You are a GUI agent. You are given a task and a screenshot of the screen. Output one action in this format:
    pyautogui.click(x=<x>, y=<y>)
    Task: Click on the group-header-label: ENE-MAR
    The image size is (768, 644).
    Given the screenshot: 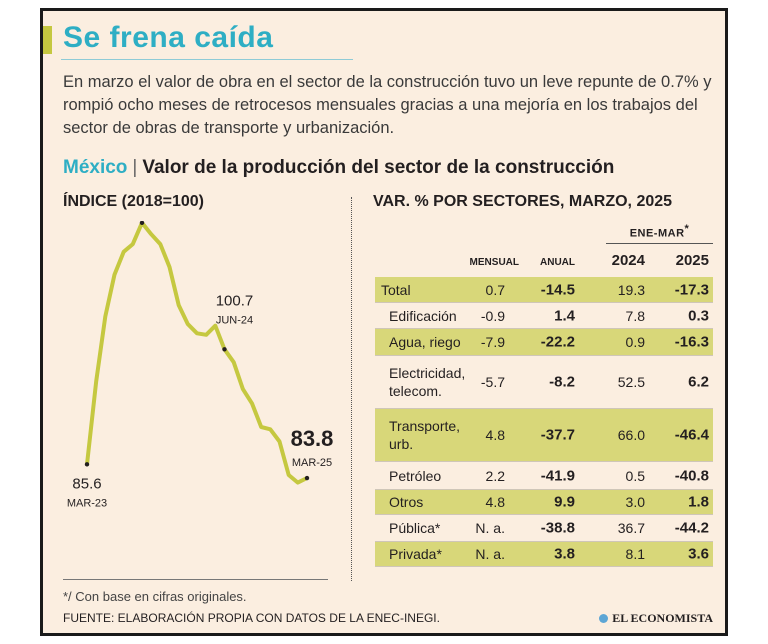 What is the action you would take?
    pyautogui.click(x=657, y=233)
    